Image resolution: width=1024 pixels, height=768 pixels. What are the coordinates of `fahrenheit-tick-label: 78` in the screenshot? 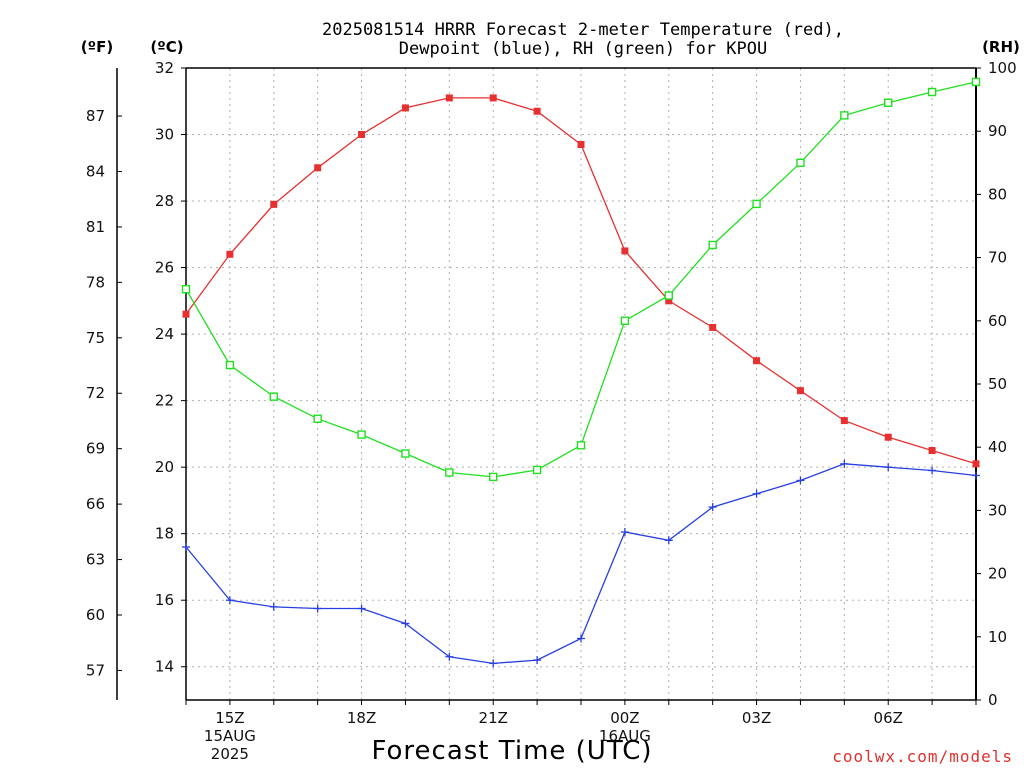 It's located at (95, 282).